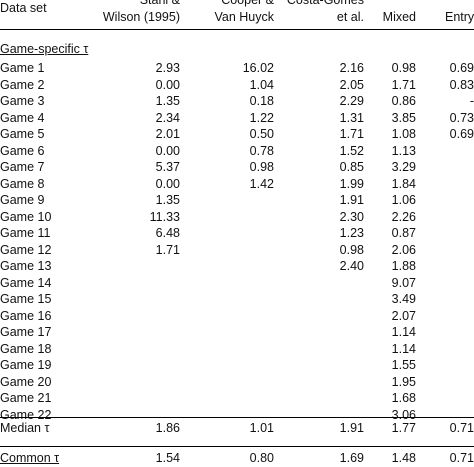 The height and width of the screenshot is (467, 474). Describe the element at coordinates (25, 233) in the screenshot. I see `row-label: Game 11` at that location.